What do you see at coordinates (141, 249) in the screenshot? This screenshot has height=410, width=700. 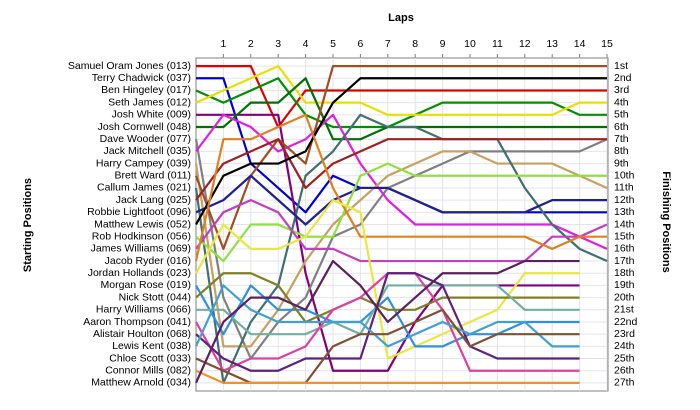 I see `legend-entry: James Williams (069)` at bounding box center [141, 249].